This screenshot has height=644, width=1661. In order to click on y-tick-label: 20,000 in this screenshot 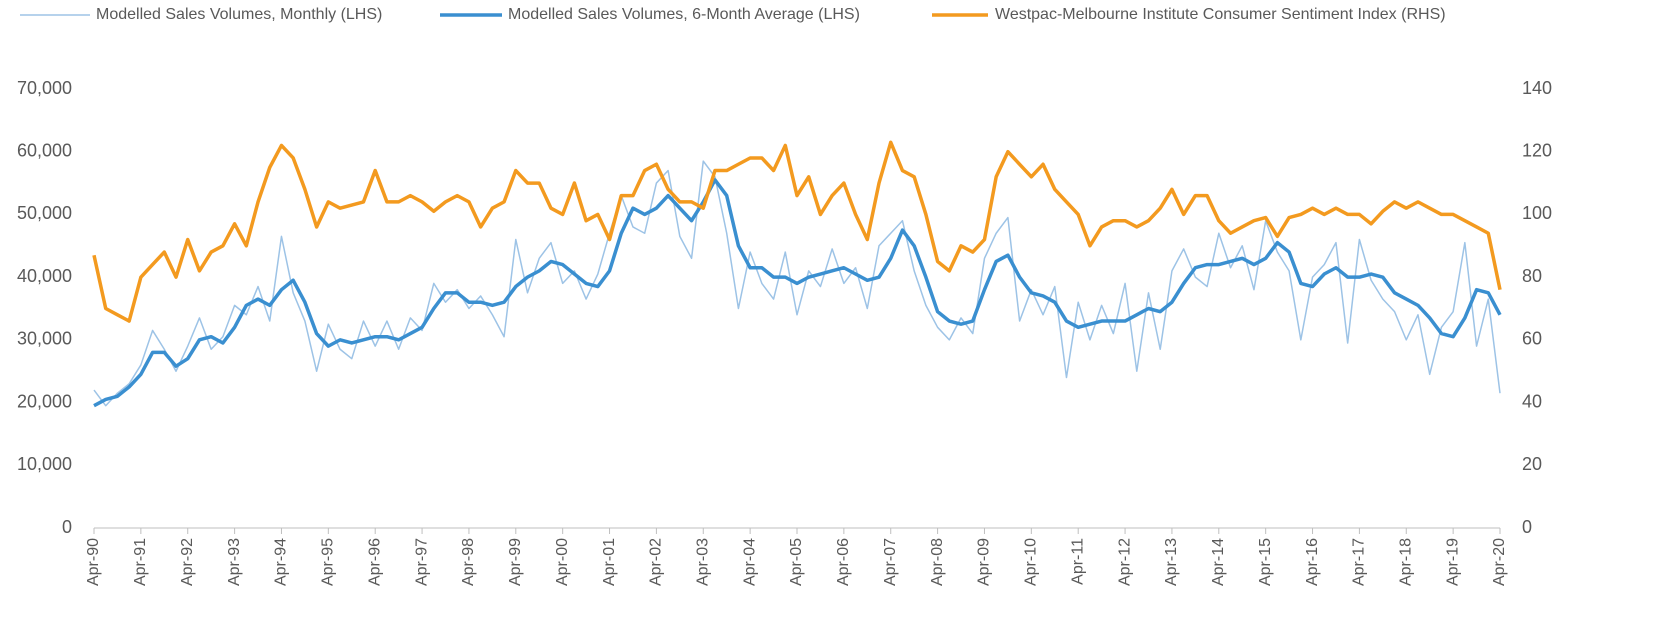, I will do `click(44, 401)`.